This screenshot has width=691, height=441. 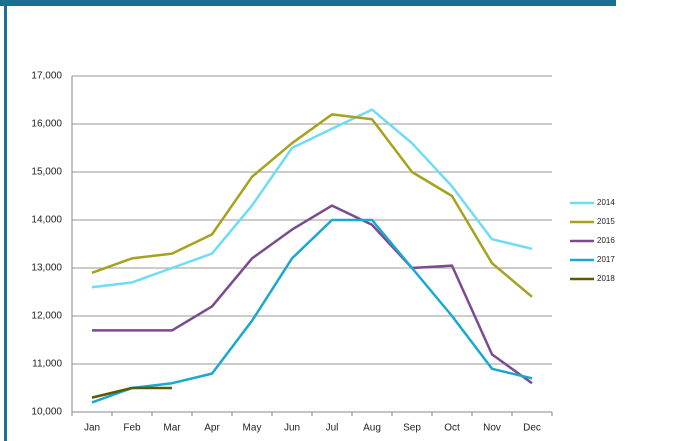 I want to click on legend-label: 2017, so click(x=606, y=259).